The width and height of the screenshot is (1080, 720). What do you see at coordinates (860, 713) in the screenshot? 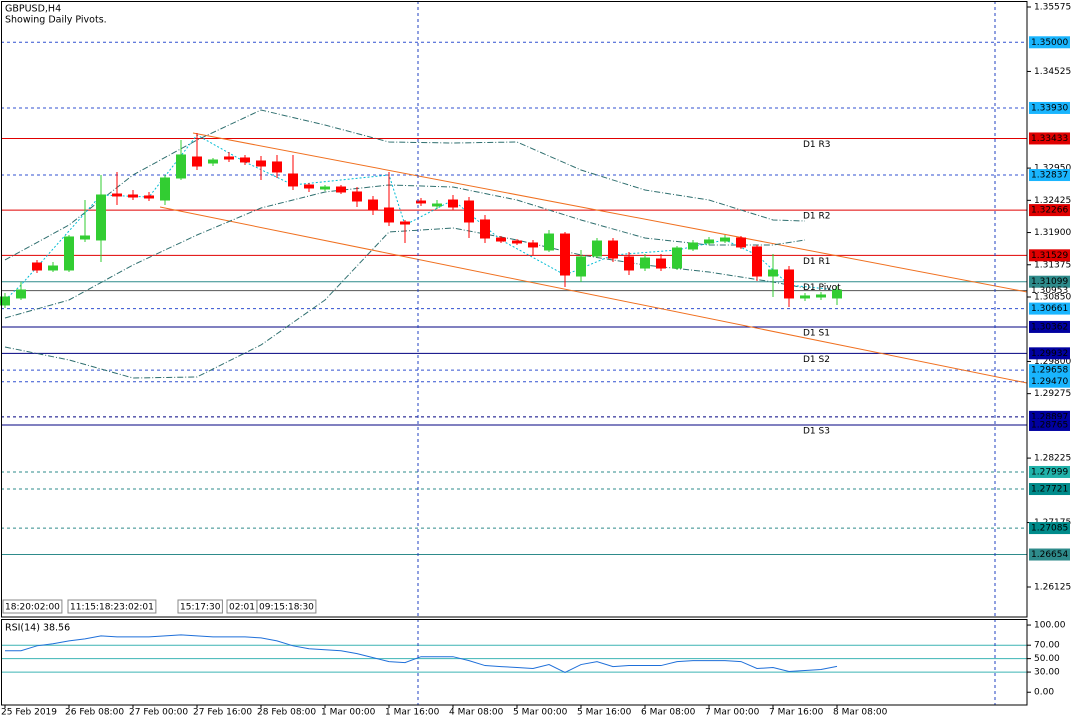
I see `x-tick-label: 8 Mar 08:00` at bounding box center [860, 713].